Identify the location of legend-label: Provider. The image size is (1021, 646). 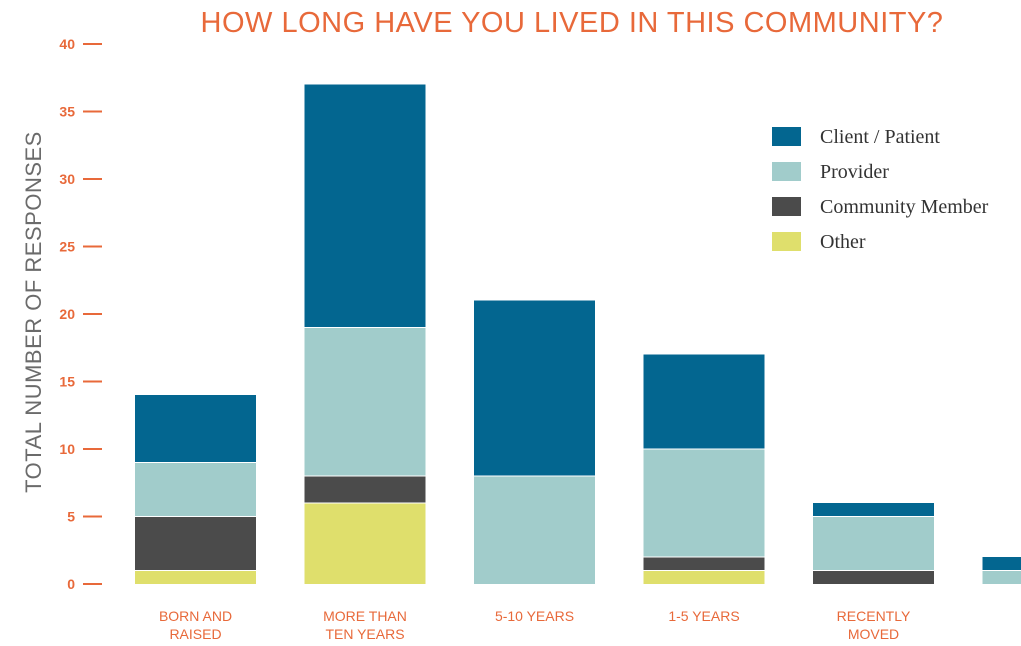
(854, 172).